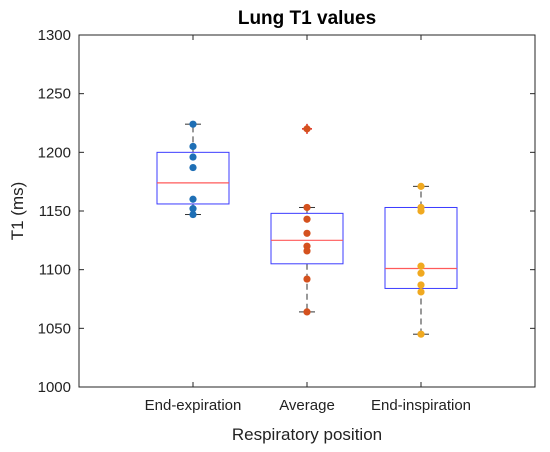  What do you see at coordinates (55, 270) in the screenshot?
I see `y-tick-label: 1100` at bounding box center [55, 270].